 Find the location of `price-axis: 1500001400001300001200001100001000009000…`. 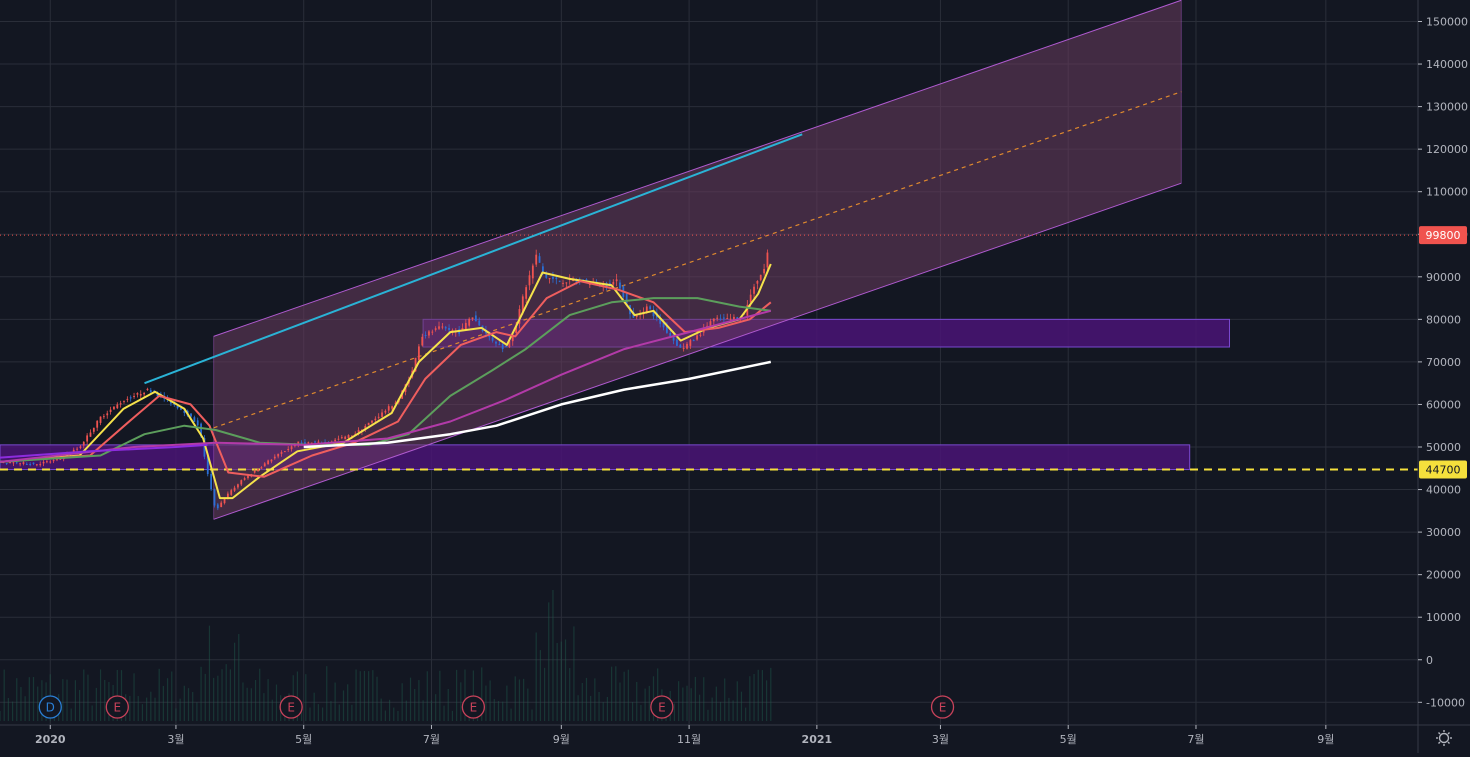

price-axis: 1500001400001300001200001100001000009000… is located at coordinates (1442, 376).